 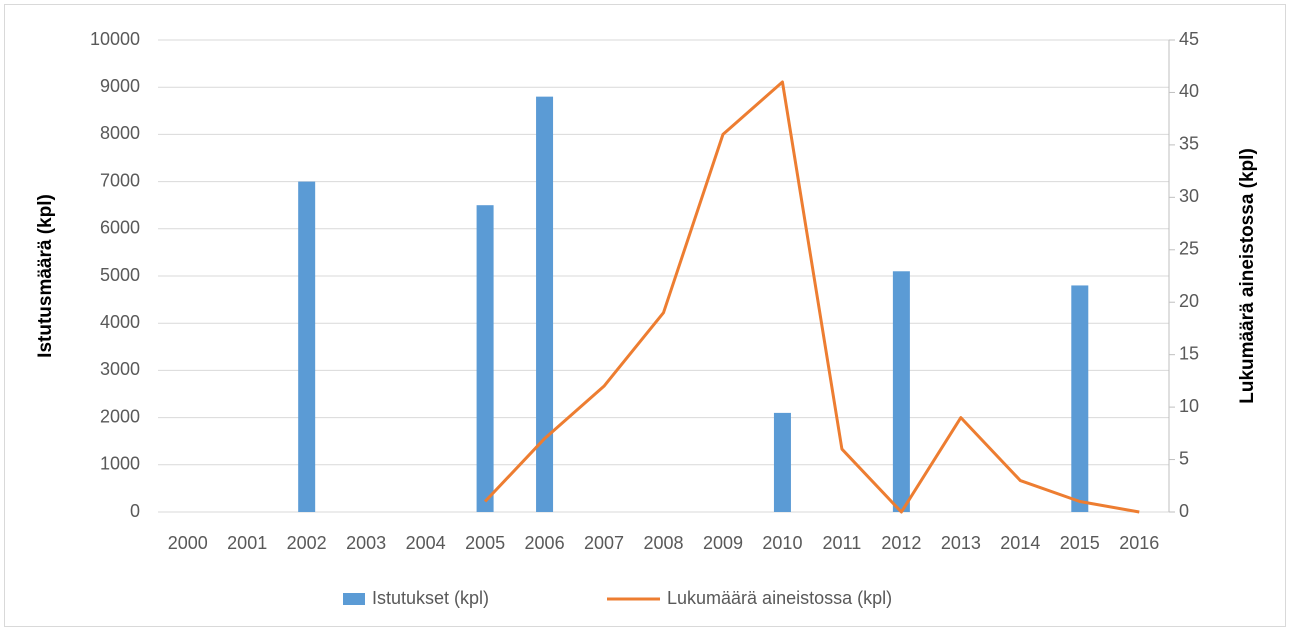 I want to click on x-tick-label: 2007, so click(x=604, y=543).